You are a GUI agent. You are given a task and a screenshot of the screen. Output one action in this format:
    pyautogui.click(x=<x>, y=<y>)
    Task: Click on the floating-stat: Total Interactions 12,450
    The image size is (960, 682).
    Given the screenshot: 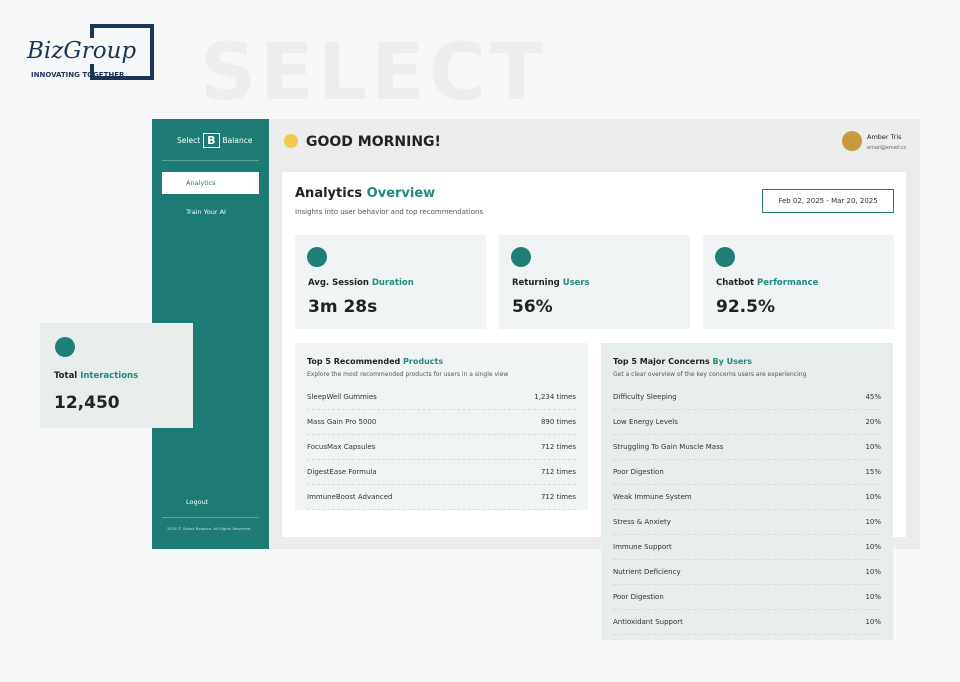 What is the action you would take?
    pyautogui.click(x=116, y=375)
    